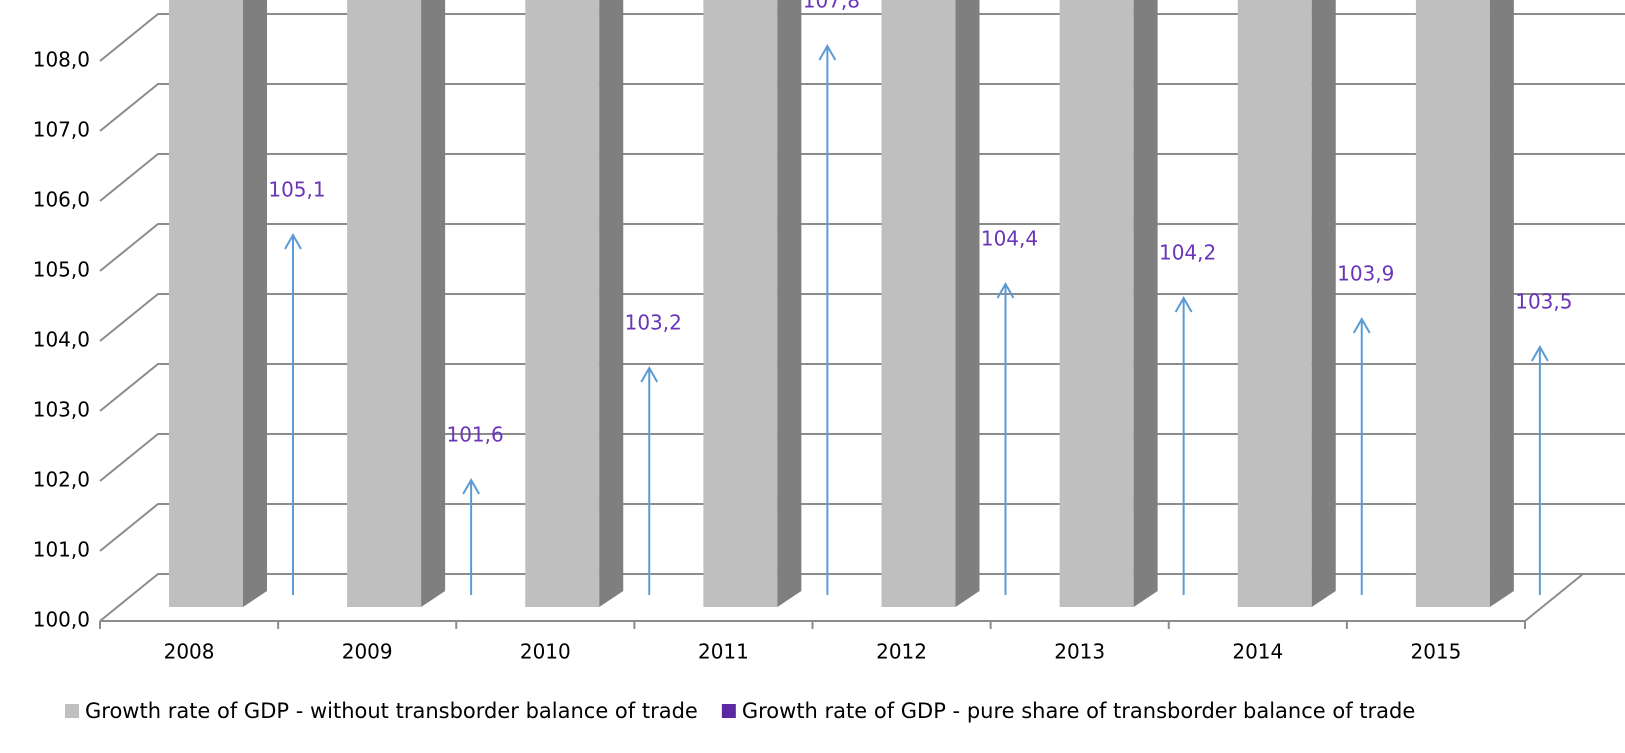 Image resolution: width=1625 pixels, height=753 pixels. What do you see at coordinates (296, 190) in the screenshot?
I see `annotation-label: 105,1` at bounding box center [296, 190].